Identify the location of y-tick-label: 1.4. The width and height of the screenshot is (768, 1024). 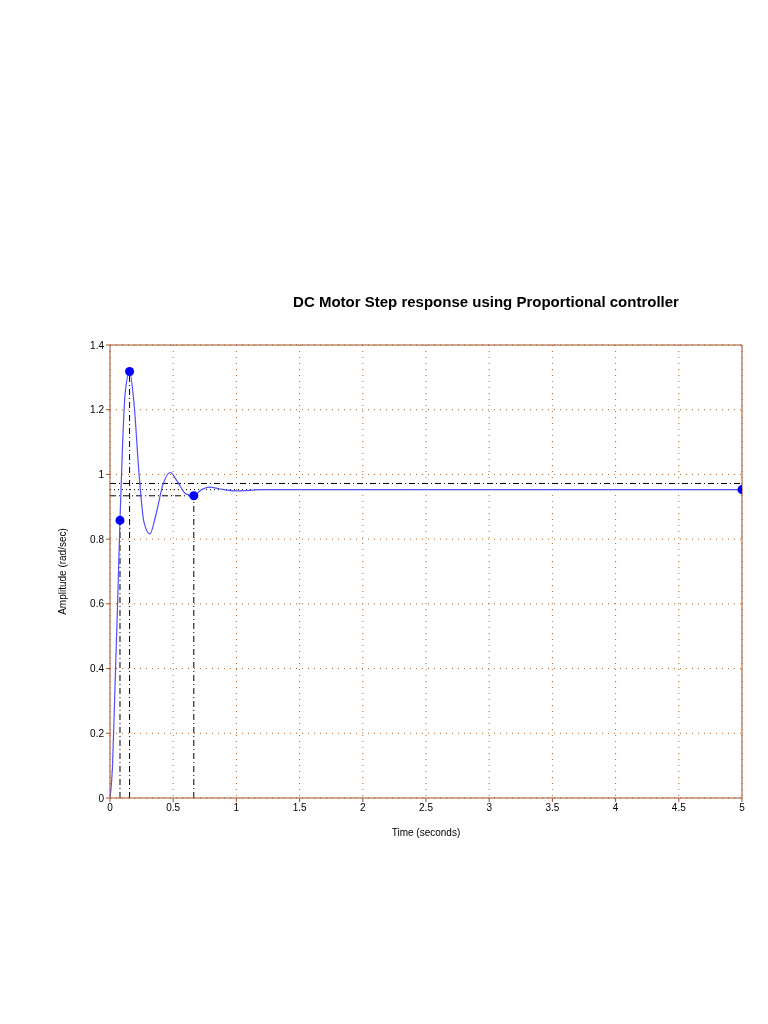
(97, 345).